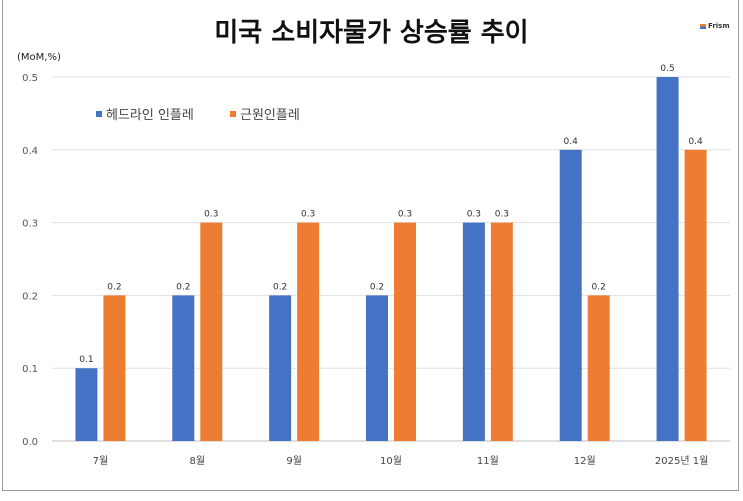 The width and height of the screenshot is (743, 501). What do you see at coordinates (294, 461) in the screenshot?
I see `x-tick-label: 9월` at bounding box center [294, 461].